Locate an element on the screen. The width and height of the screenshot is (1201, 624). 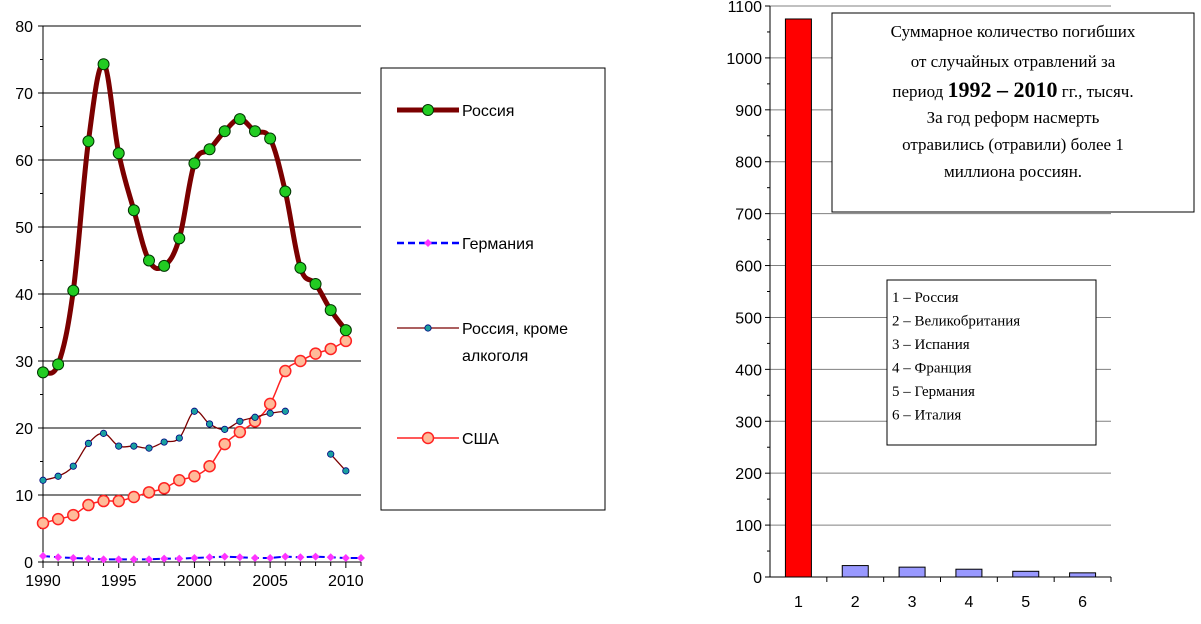
right-x-tick-label: 6 is located at coordinates (1082, 602).